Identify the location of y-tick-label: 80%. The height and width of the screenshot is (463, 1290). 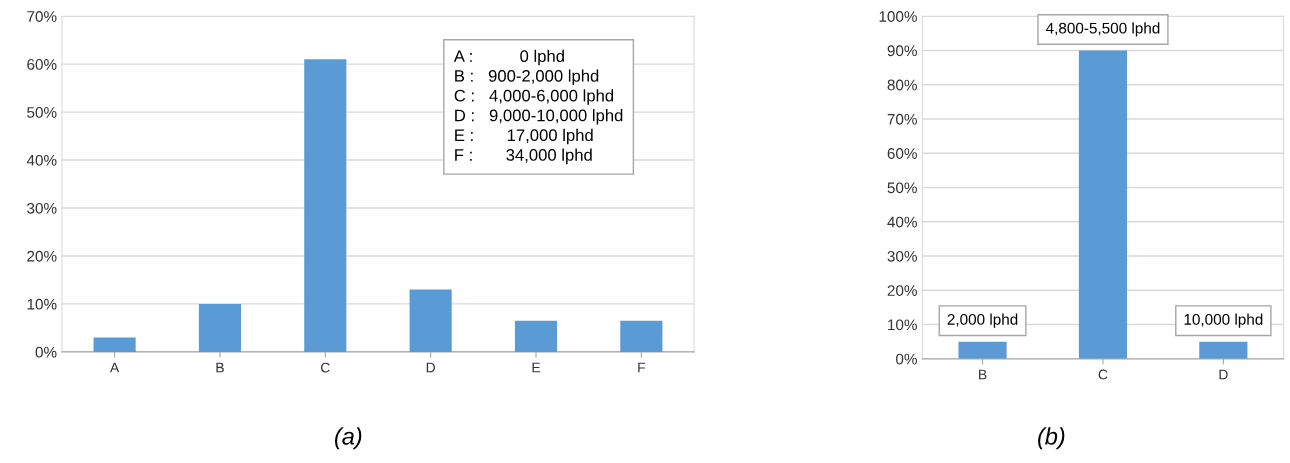
(902, 85).